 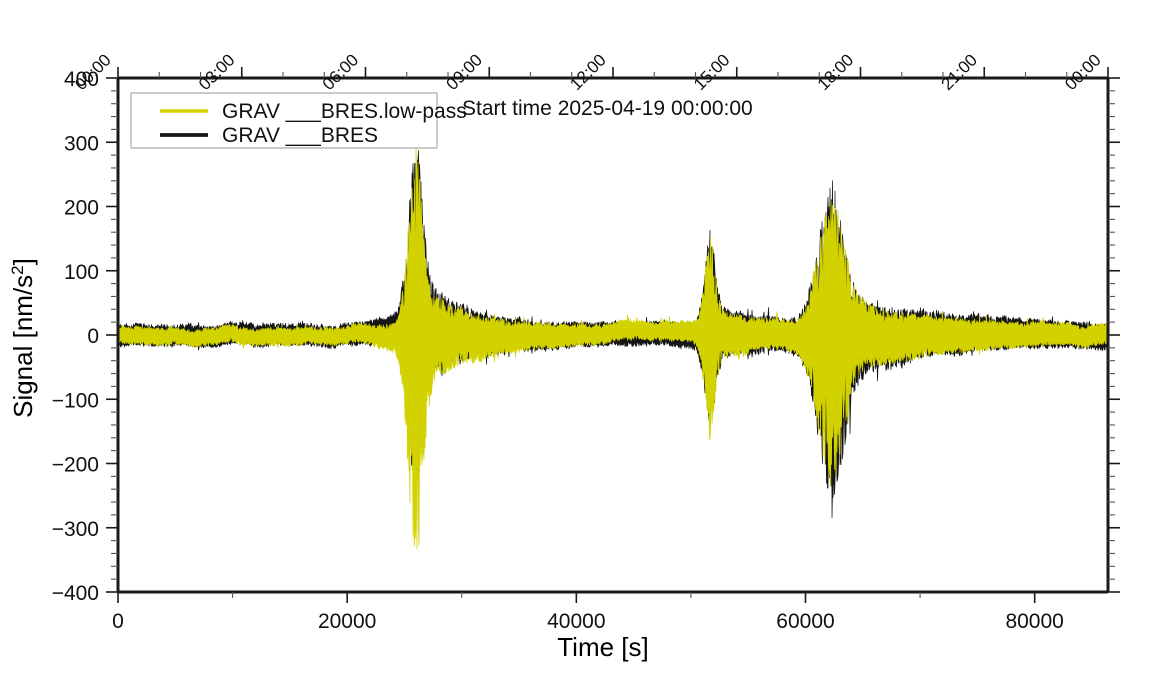 I want to click on x-axis-ticks-top, so click(x=613, y=72).